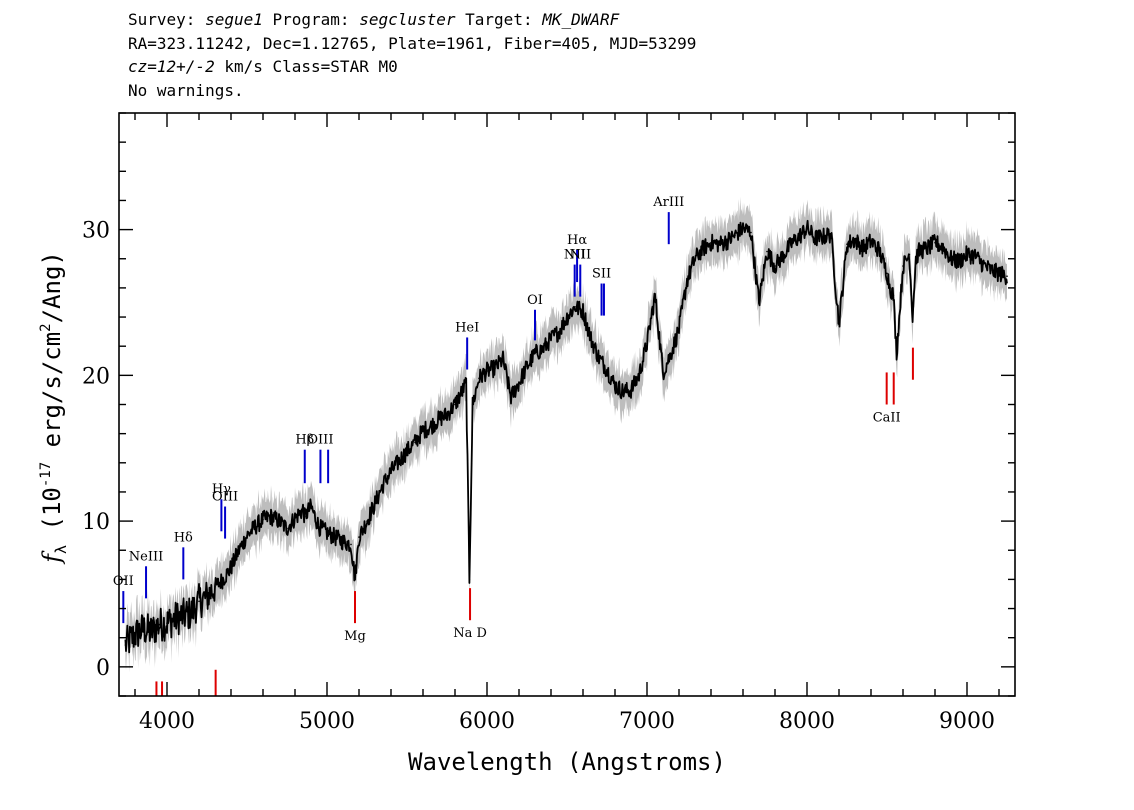 The height and width of the screenshot is (810, 1134). I want to click on program-label: Program:, so click(311, 19).